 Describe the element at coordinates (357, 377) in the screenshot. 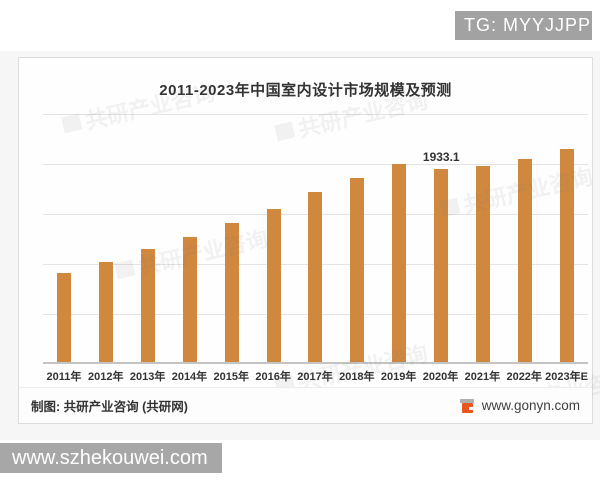

I see `x-tick-label: 2018年` at that location.